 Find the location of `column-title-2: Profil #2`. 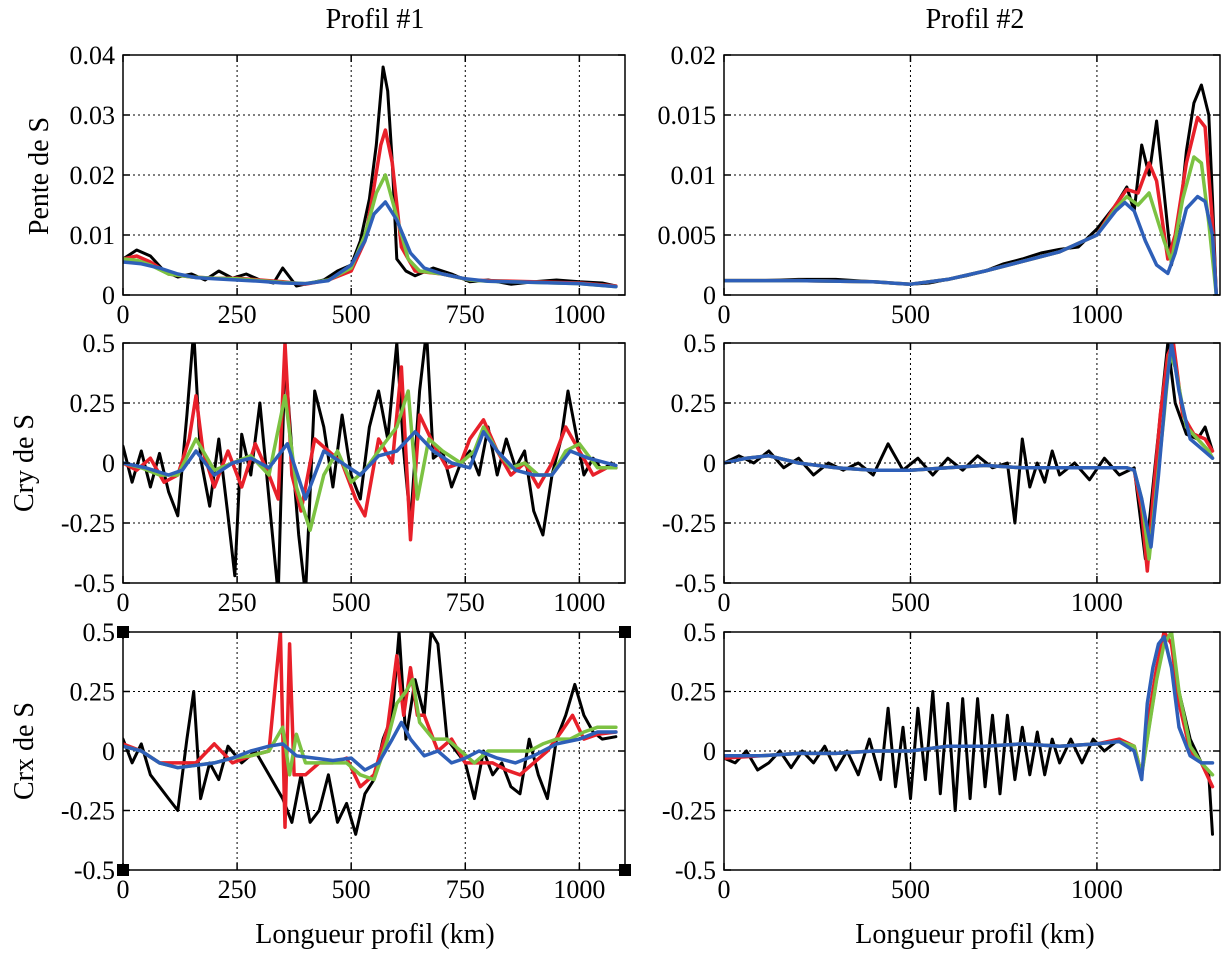

column-title-2: Profil #2 is located at coordinates (975, 19).